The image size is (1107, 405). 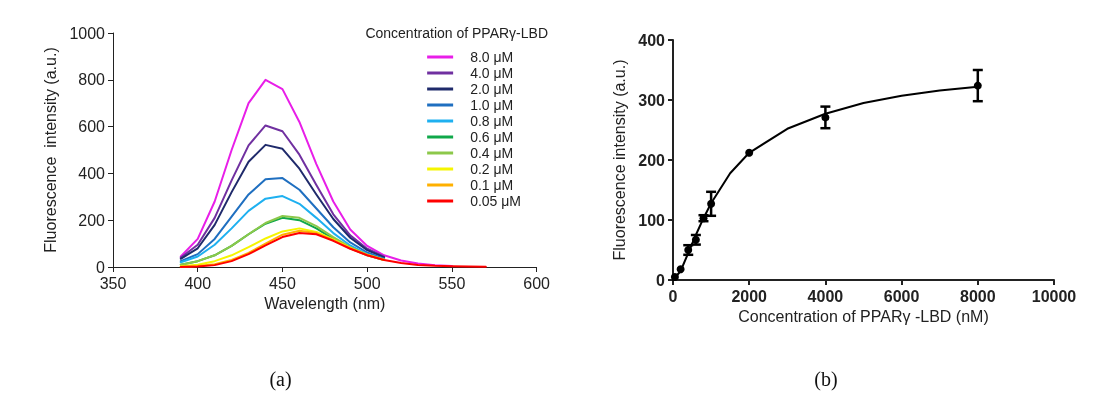 What do you see at coordinates (492, 185) in the screenshot?
I see `legend-label: 0.1 μM` at bounding box center [492, 185].